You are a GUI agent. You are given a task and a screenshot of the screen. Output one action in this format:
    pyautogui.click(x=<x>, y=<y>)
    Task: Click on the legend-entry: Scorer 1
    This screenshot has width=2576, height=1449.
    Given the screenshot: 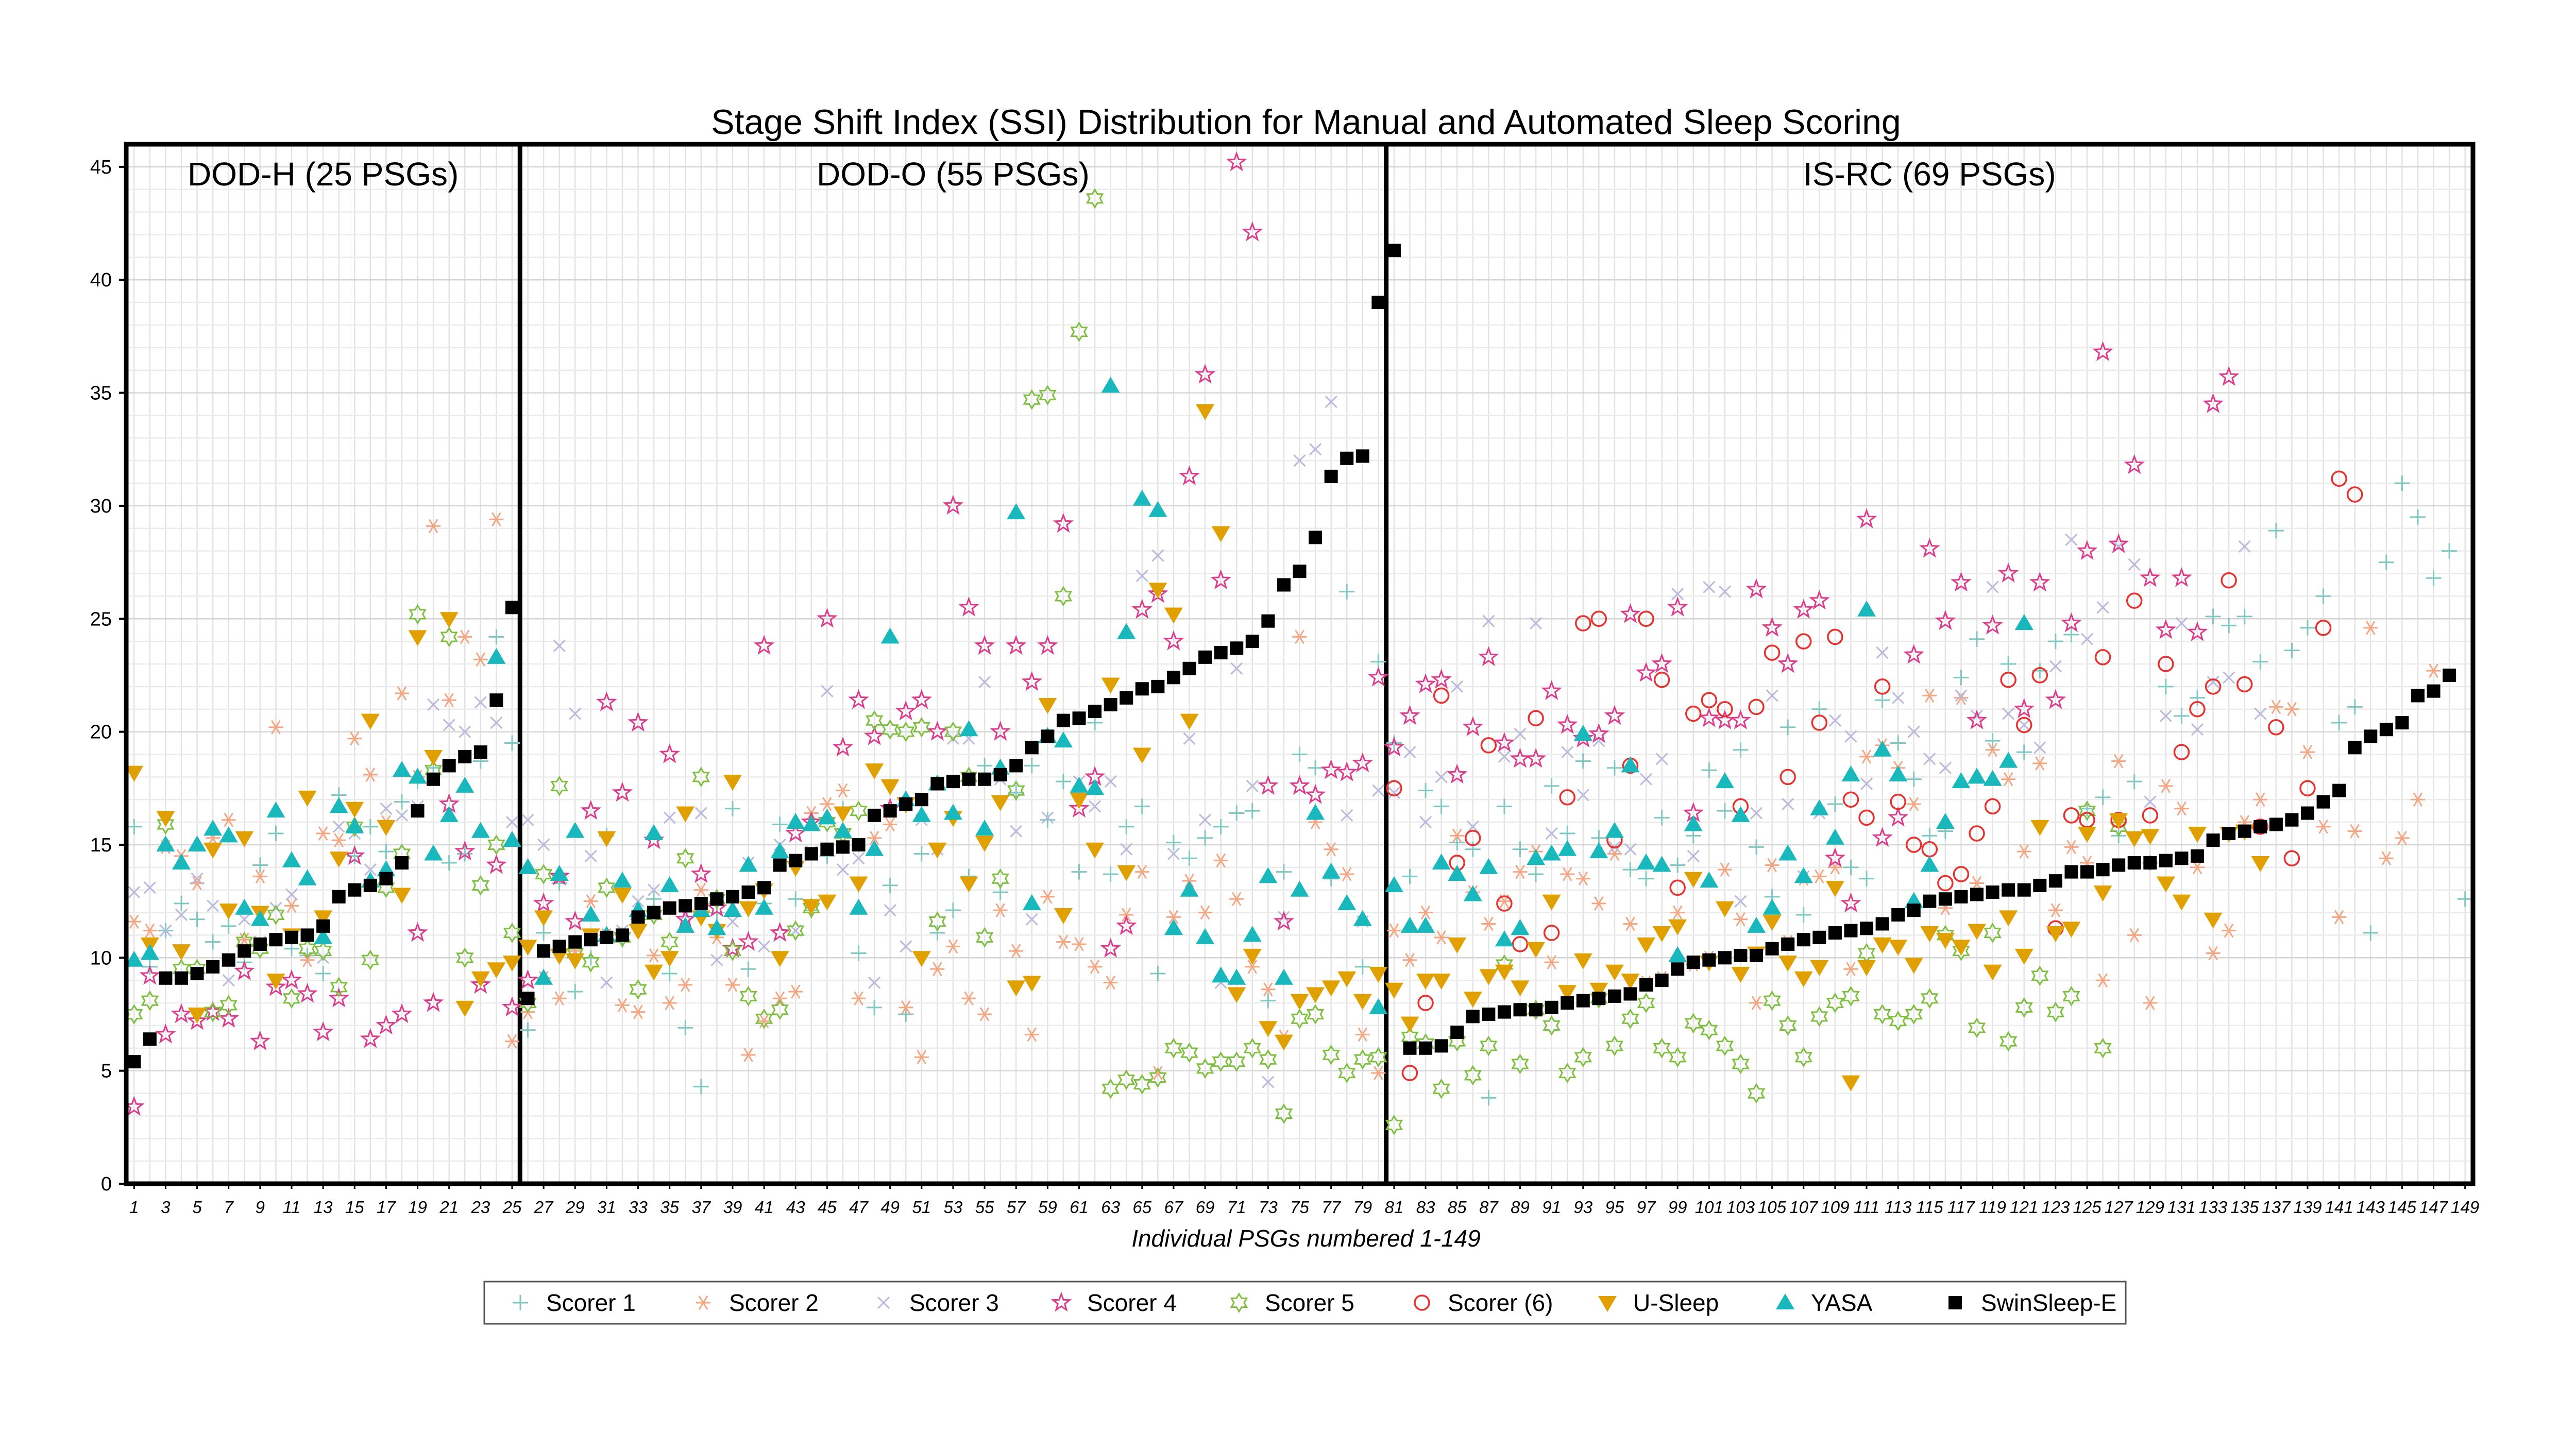 What is the action you would take?
    pyautogui.click(x=574, y=1303)
    